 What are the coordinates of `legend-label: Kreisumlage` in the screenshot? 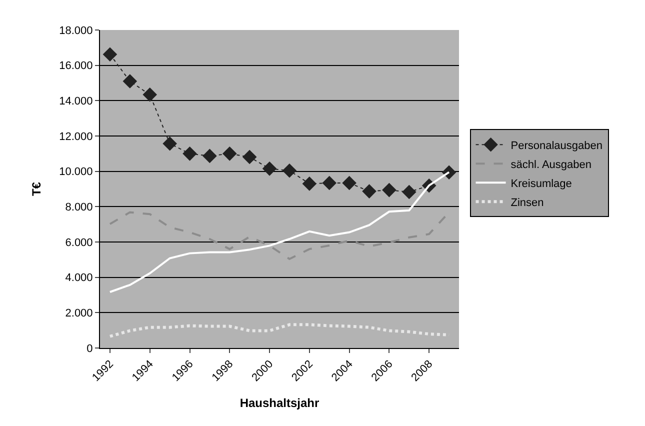 It's located at (541, 184).